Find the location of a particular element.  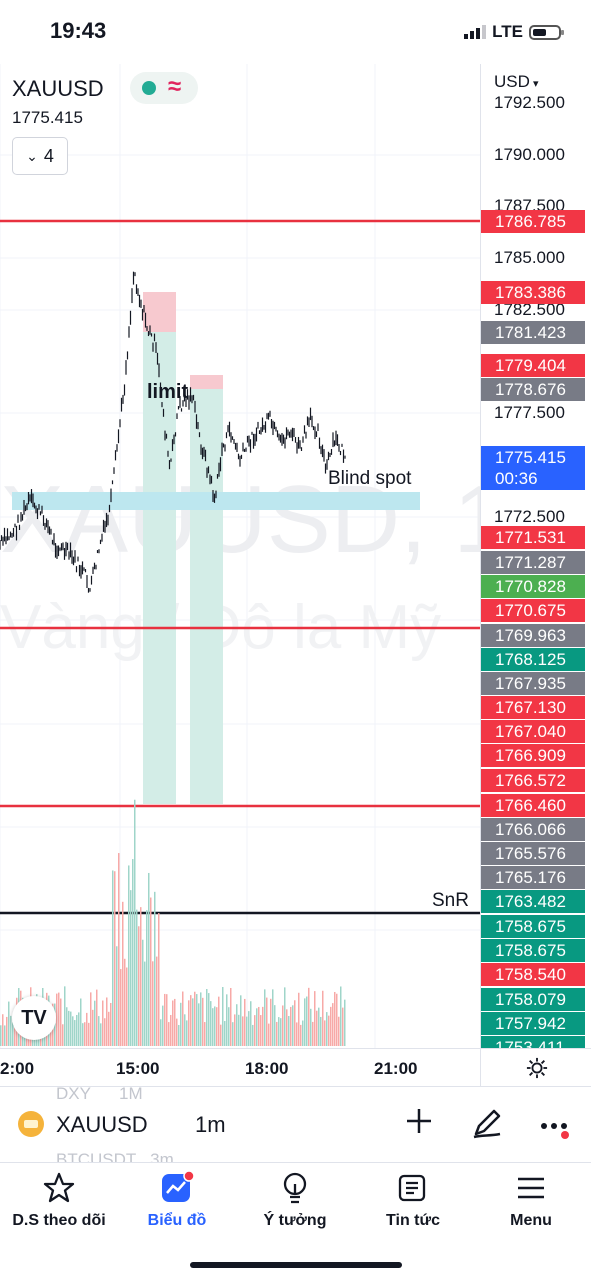

snr-label: SnR is located at coordinates (450, 900).